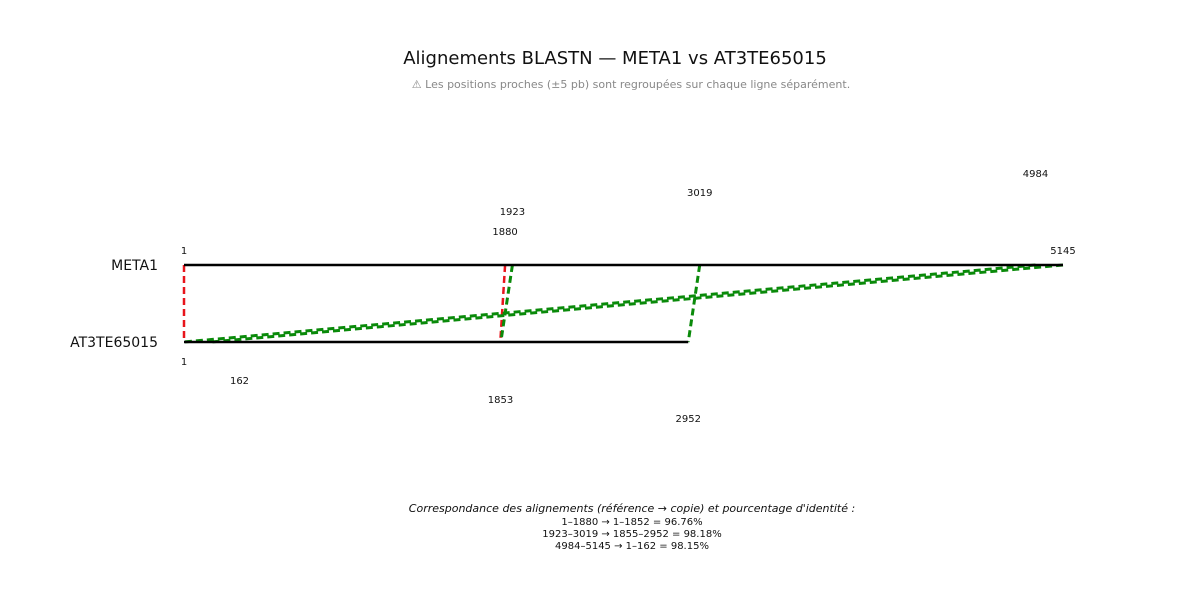  I want to click on copy-position-label: 1853, so click(500, 400).